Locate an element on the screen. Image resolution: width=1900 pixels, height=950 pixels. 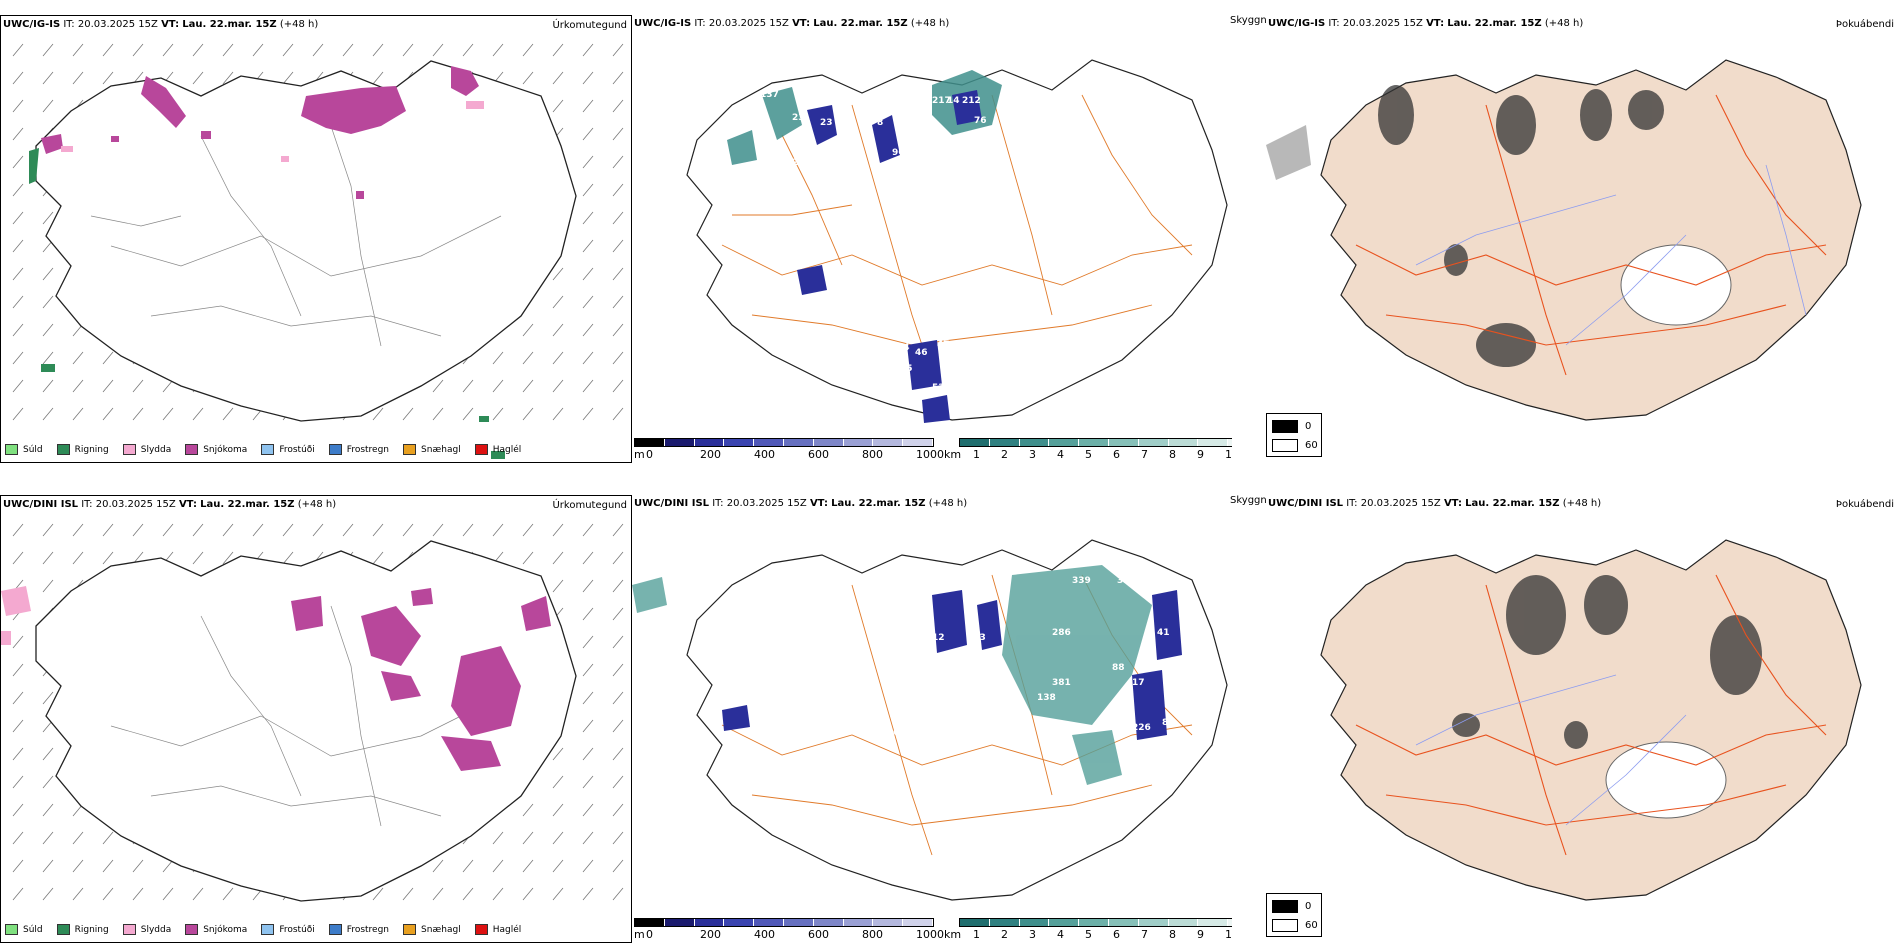
colorbar-tick: 400 is located at coordinates (764, 934).